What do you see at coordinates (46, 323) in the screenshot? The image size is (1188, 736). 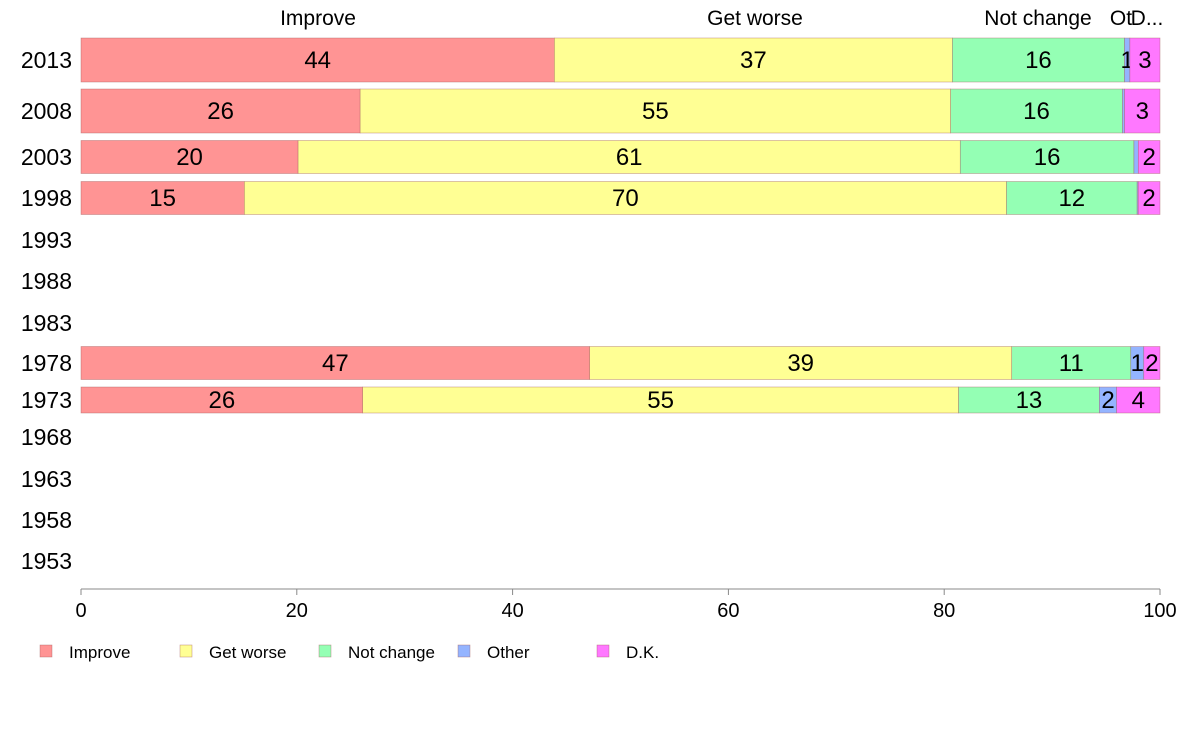 I see `y-tick-label: 1983` at bounding box center [46, 323].